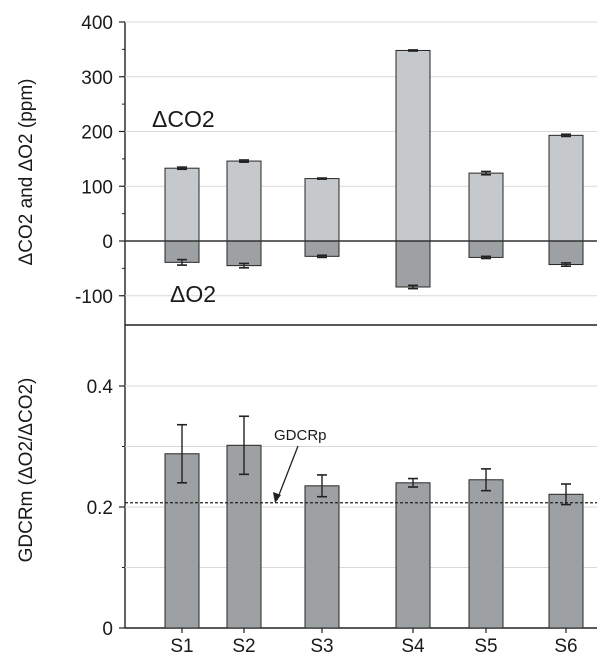 Image resolution: width=597 pixels, height=656 pixels. I want to click on bar-gdcr-s6, so click(566, 561).